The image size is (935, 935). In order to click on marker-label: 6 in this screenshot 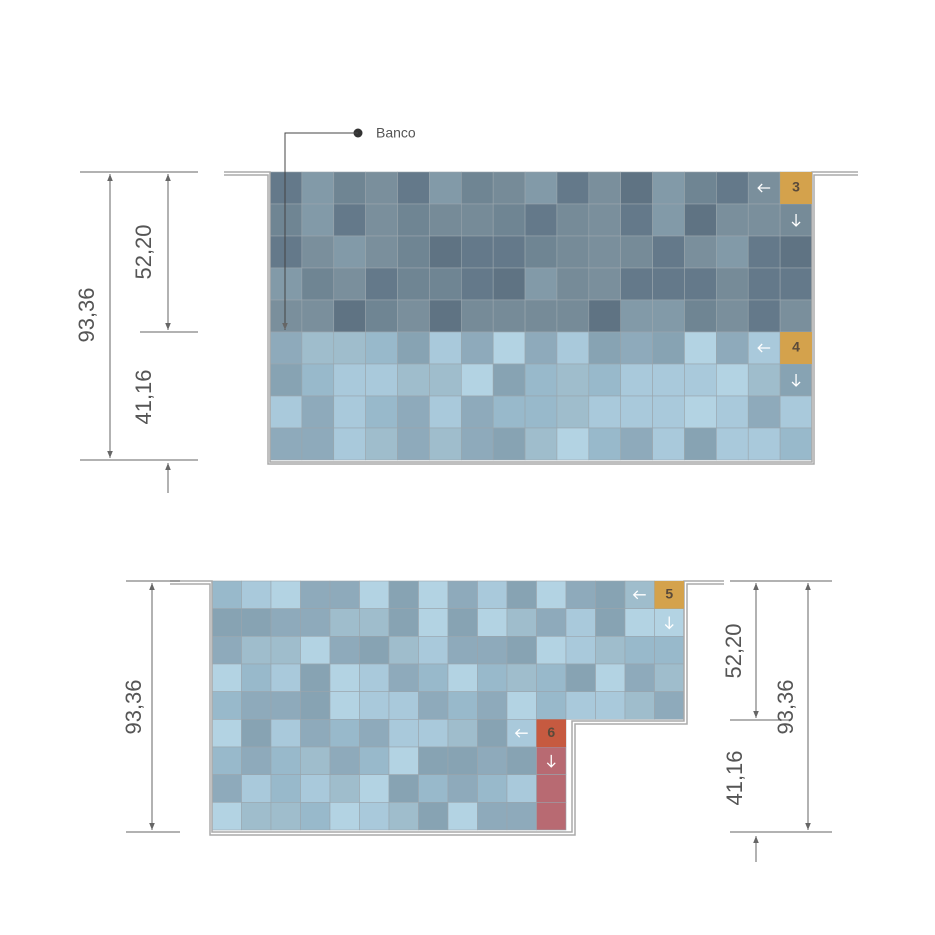, I will do `click(551, 732)`.